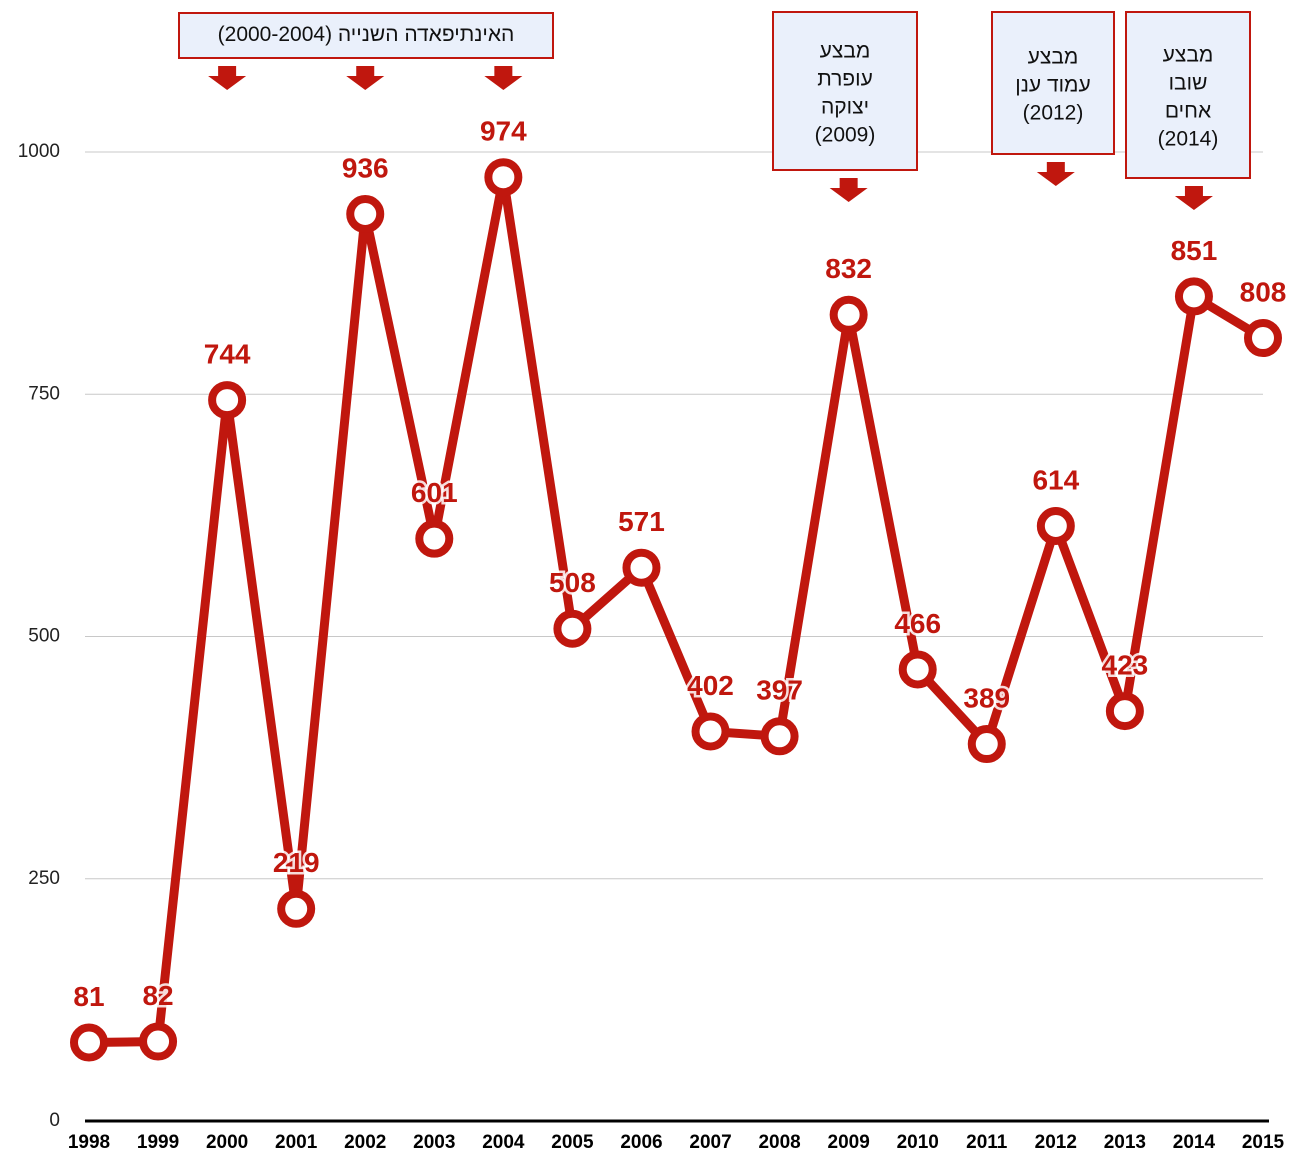 The width and height of the screenshot is (1303, 1159). What do you see at coordinates (848, 268) in the screenshot?
I see `data-label: 832` at bounding box center [848, 268].